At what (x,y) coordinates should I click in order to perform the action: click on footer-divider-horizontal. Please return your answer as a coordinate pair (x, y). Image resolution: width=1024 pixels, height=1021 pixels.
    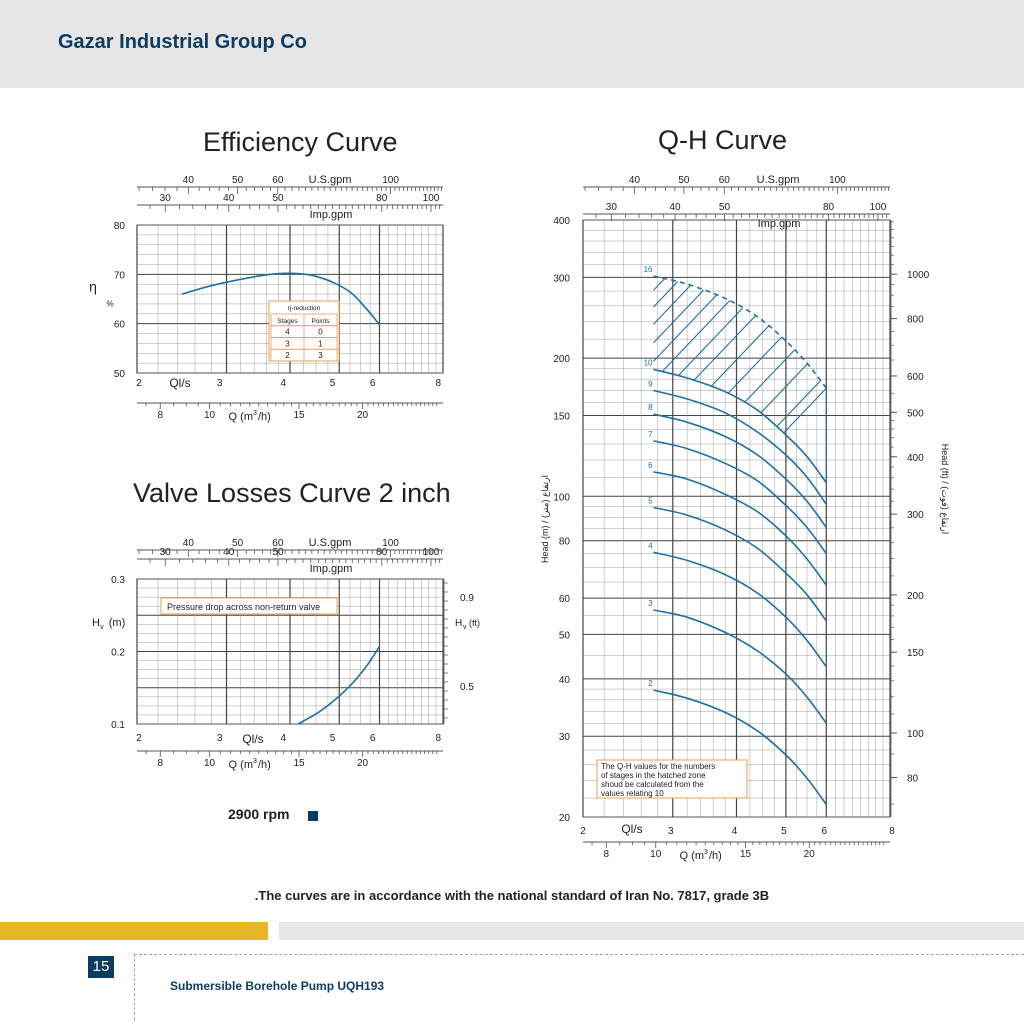
    Looking at the image, I should click on (579, 954).